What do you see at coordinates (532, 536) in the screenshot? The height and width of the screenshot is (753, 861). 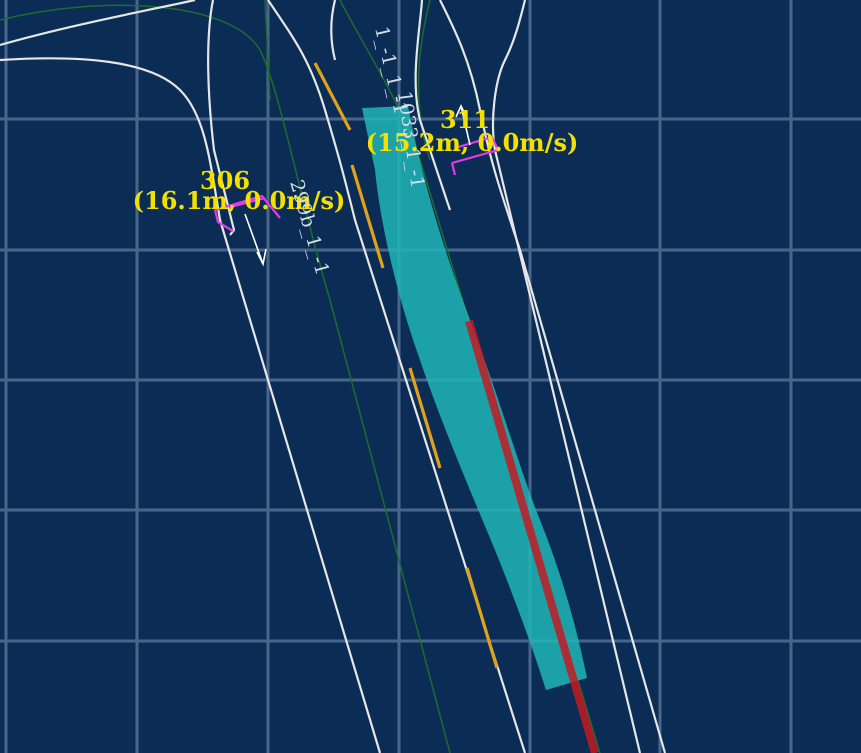 I see `reference-line` at bounding box center [532, 536].